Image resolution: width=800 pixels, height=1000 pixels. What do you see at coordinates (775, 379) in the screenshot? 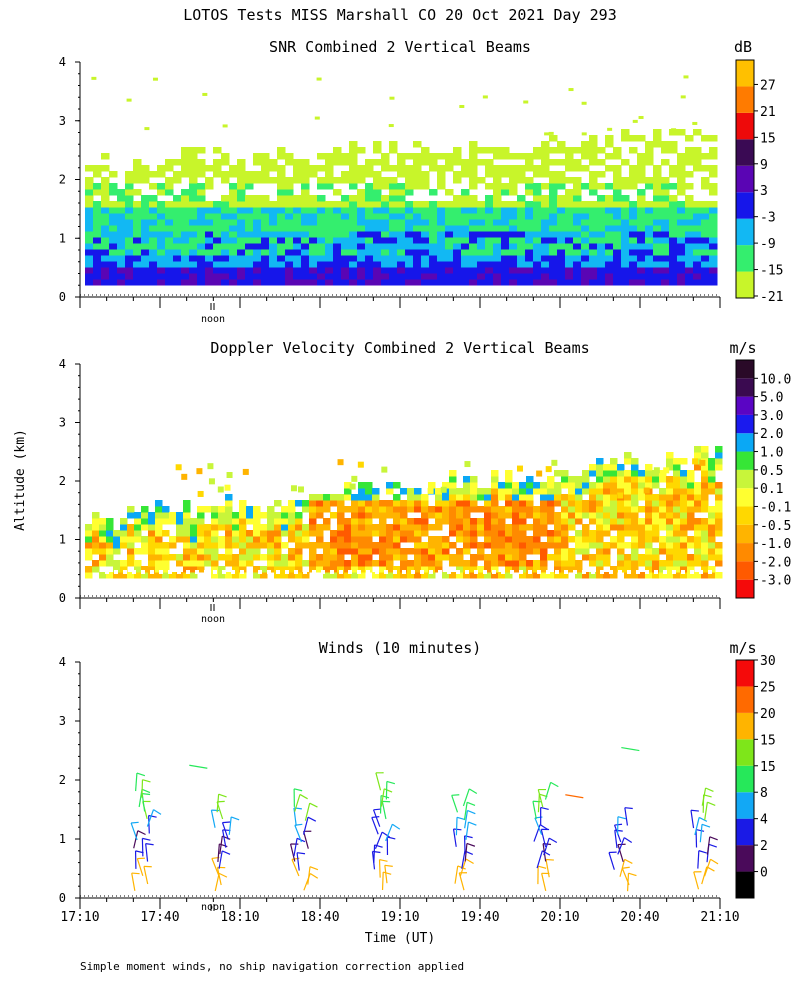
I see `colorbar-label: 10.0` at bounding box center [775, 379].